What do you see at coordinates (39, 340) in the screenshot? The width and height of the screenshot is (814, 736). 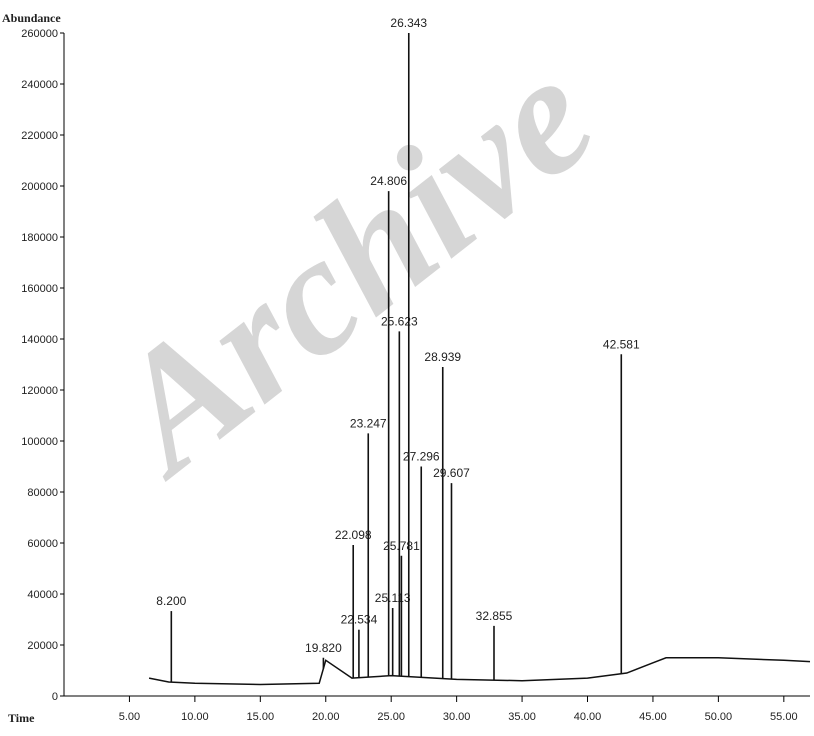 I see `y-tick-label: 140000` at bounding box center [39, 340].